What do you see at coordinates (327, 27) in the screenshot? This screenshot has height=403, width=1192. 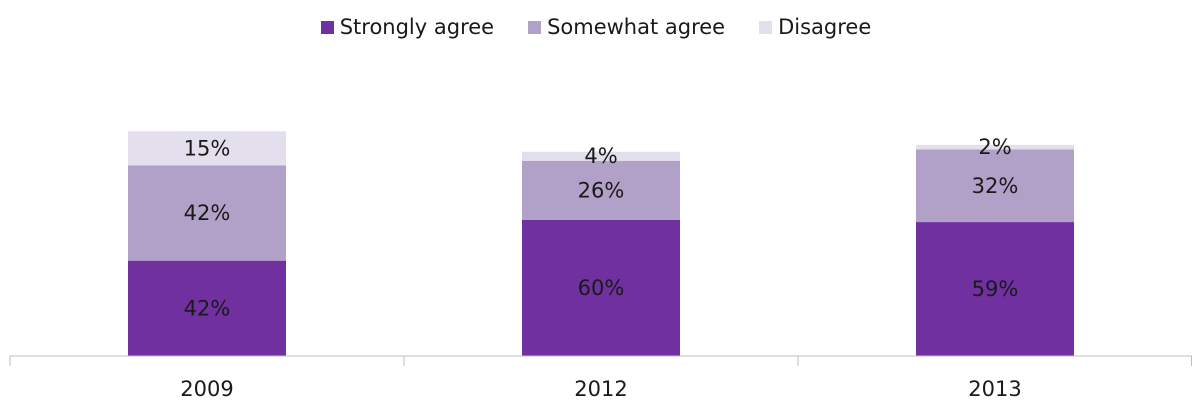 I see `legend-swatch-strongly-agree` at bounding box center [327, 27].